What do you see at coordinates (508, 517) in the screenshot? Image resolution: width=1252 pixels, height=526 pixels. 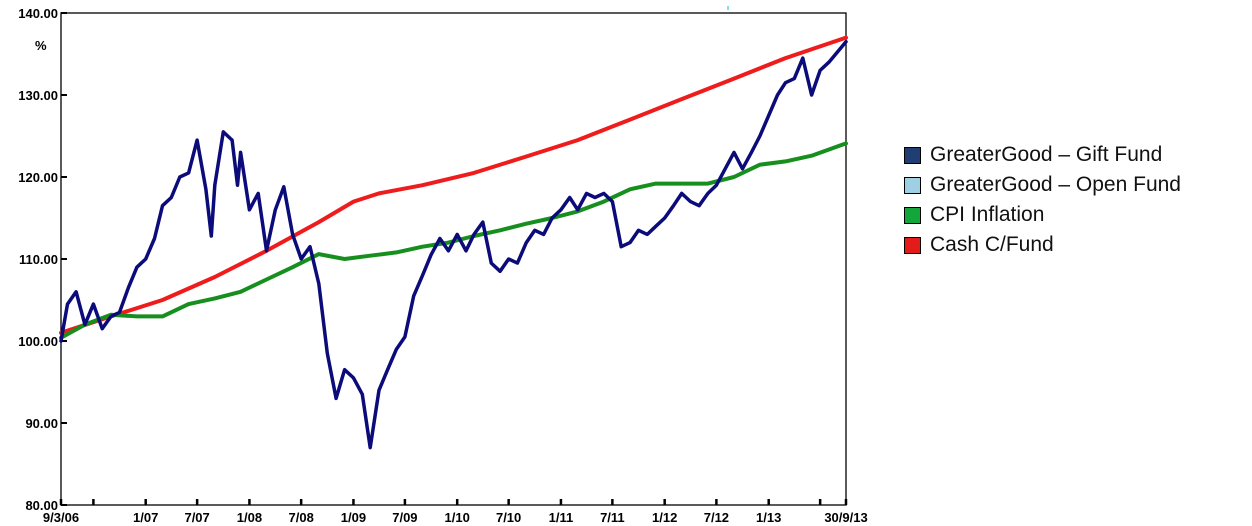 I see `x-tick-label: 7/10` at bounding box center [508, 517].